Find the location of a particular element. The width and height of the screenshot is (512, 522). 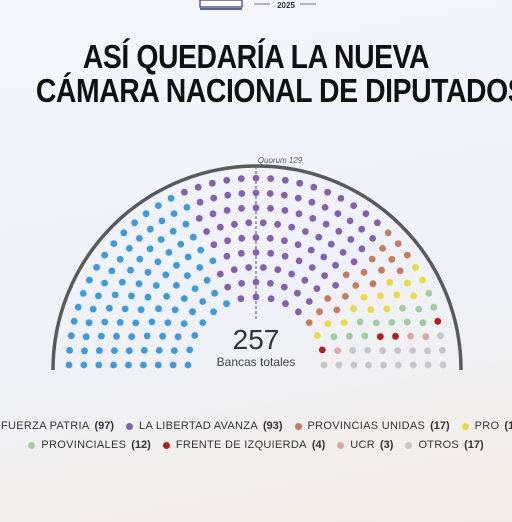

total-seats-number: 257 is located at coordinates (256, 339).